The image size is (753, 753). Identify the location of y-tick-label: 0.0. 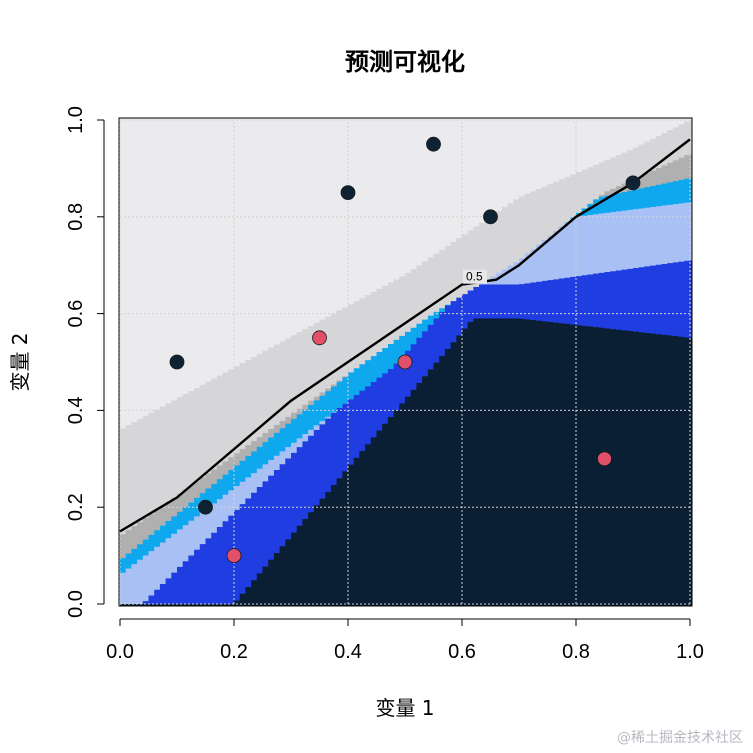
(76, 604).